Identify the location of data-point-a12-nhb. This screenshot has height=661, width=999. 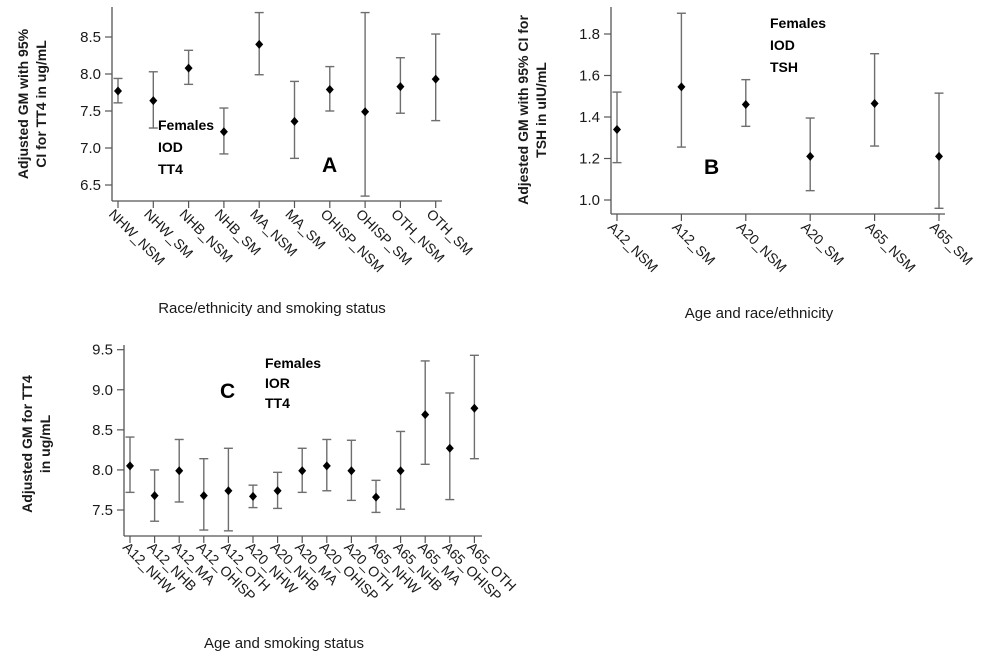
(155, 495).